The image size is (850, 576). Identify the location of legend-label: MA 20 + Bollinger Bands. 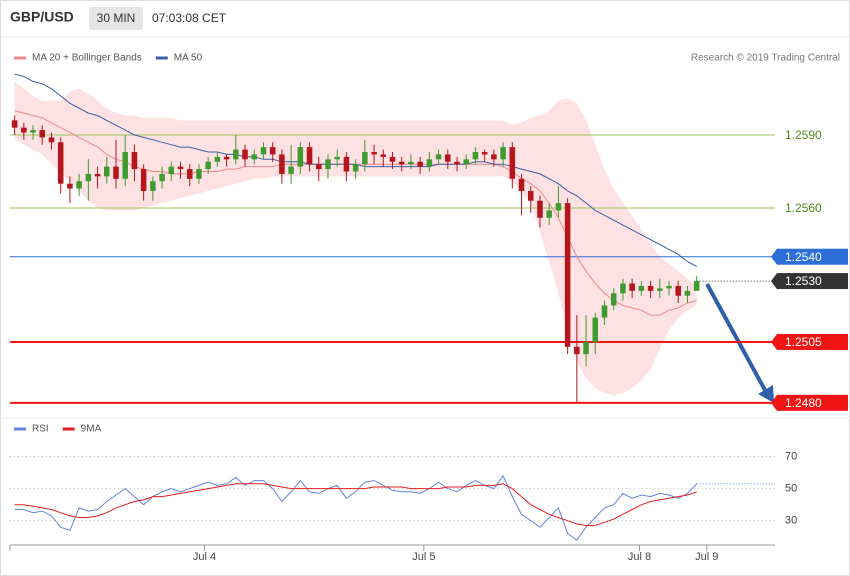
(87, 58).